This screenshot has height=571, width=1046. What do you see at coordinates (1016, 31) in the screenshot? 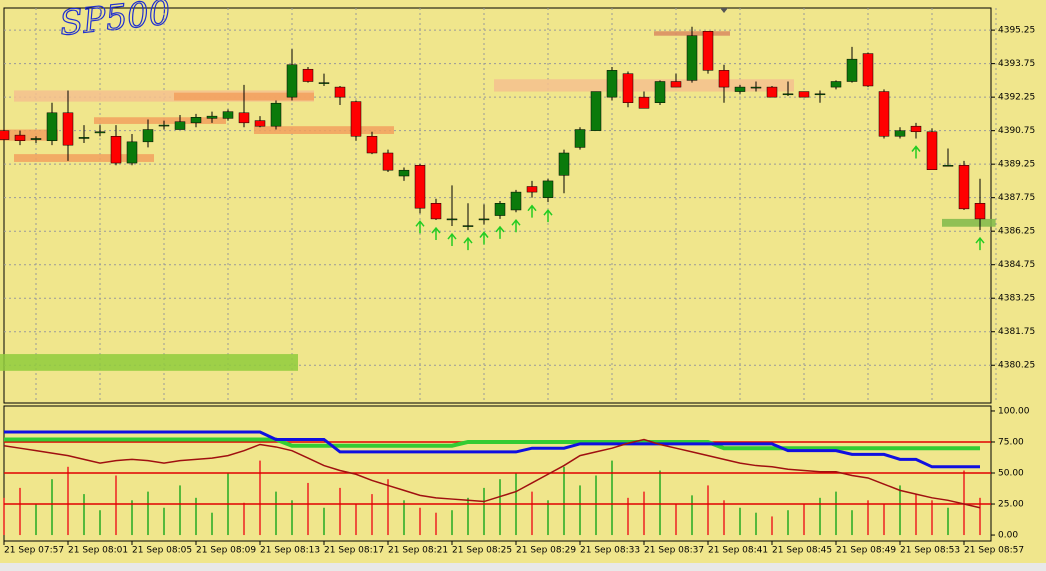
I see `y-tick-label: 4395.25` at bounding box center [1016, 31].